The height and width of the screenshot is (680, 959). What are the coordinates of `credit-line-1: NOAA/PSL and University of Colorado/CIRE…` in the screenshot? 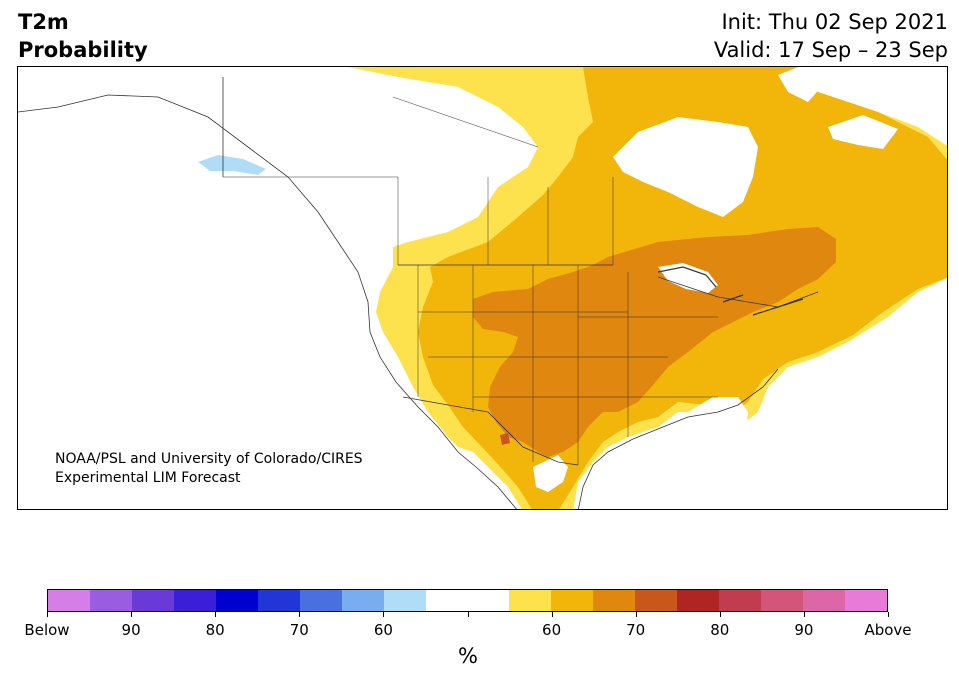 It's located at (209, 459).